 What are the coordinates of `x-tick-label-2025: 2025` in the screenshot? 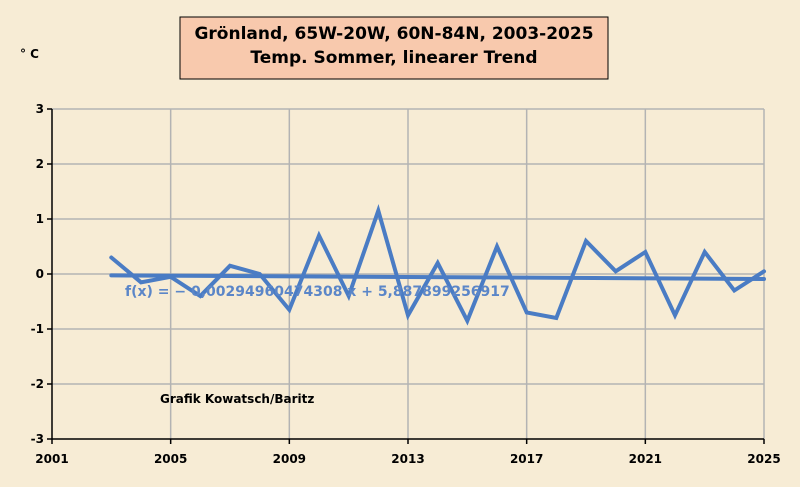 It's located at (763, 459).